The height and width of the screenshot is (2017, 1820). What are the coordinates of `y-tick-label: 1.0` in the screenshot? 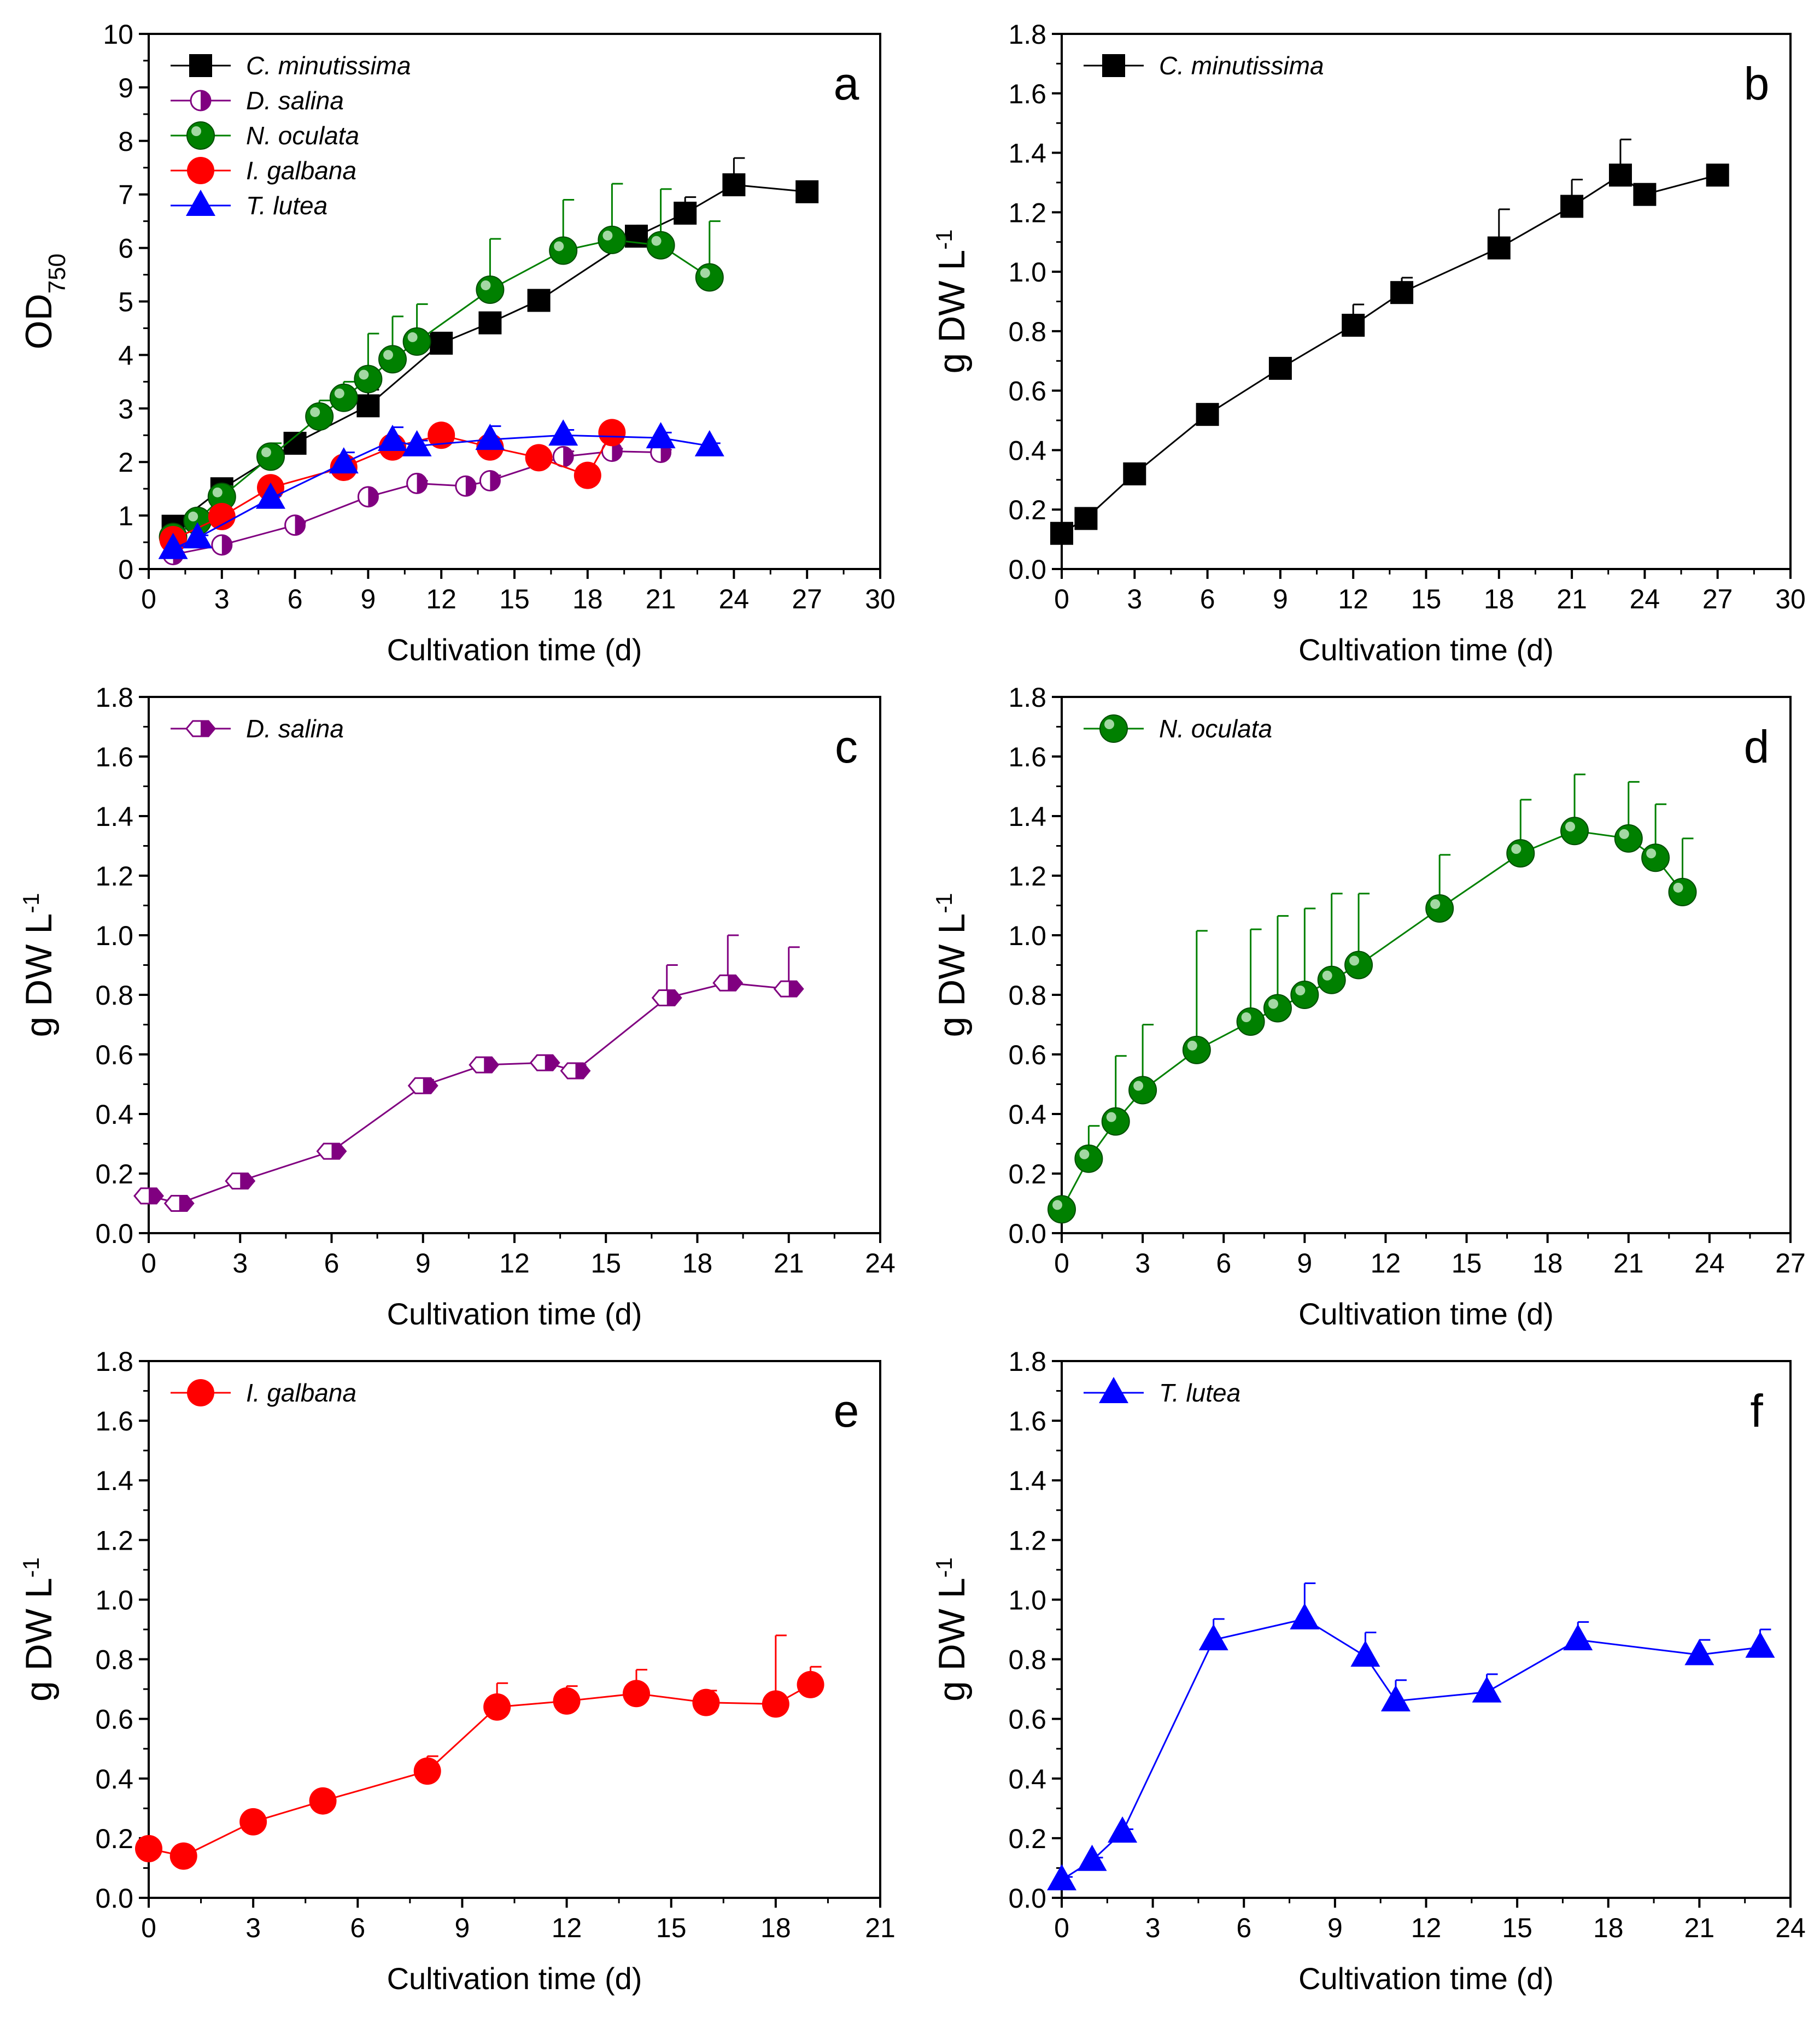 It's located at (1027, 1600).